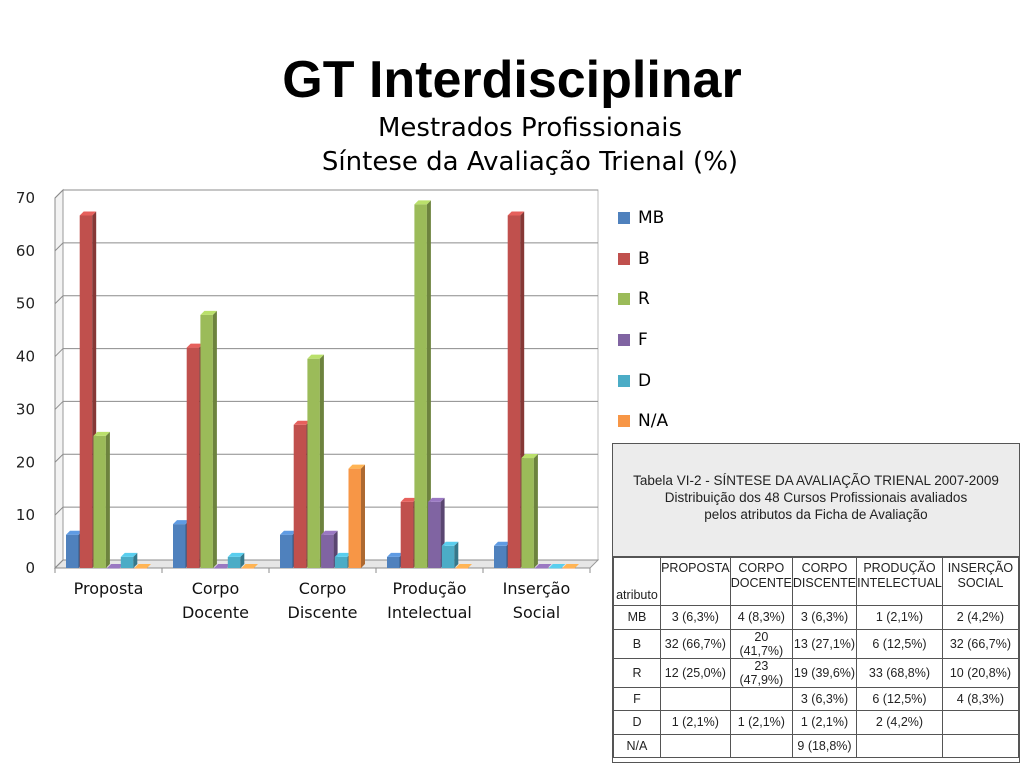 This screenshot has height=768, width=1024. What do you see at coordinates (899, 672) in the screenshot?
I see `table-cell: 33 (68,8%)` at bounding box center [899, 672].